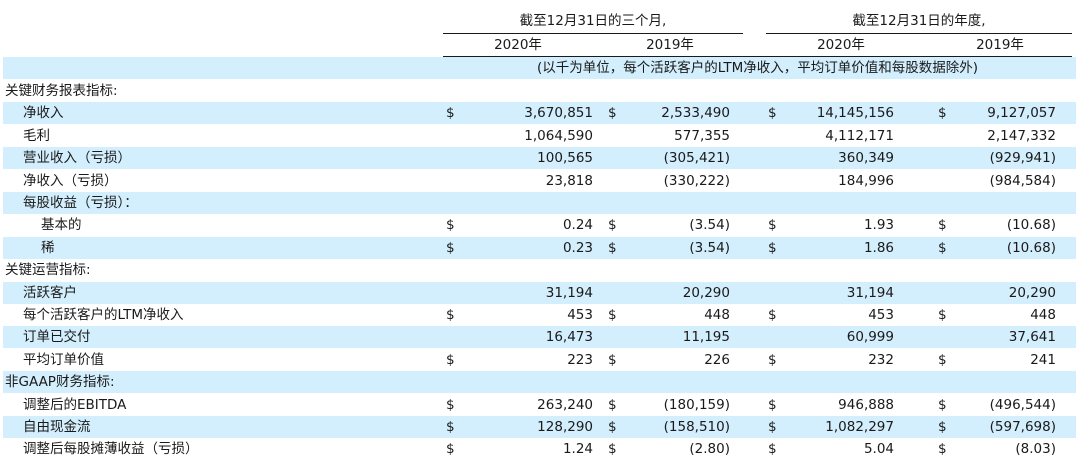 This screenshot has height=468, width=1080. I want to click on value-cell: 1,064,590, so click(558, 135).